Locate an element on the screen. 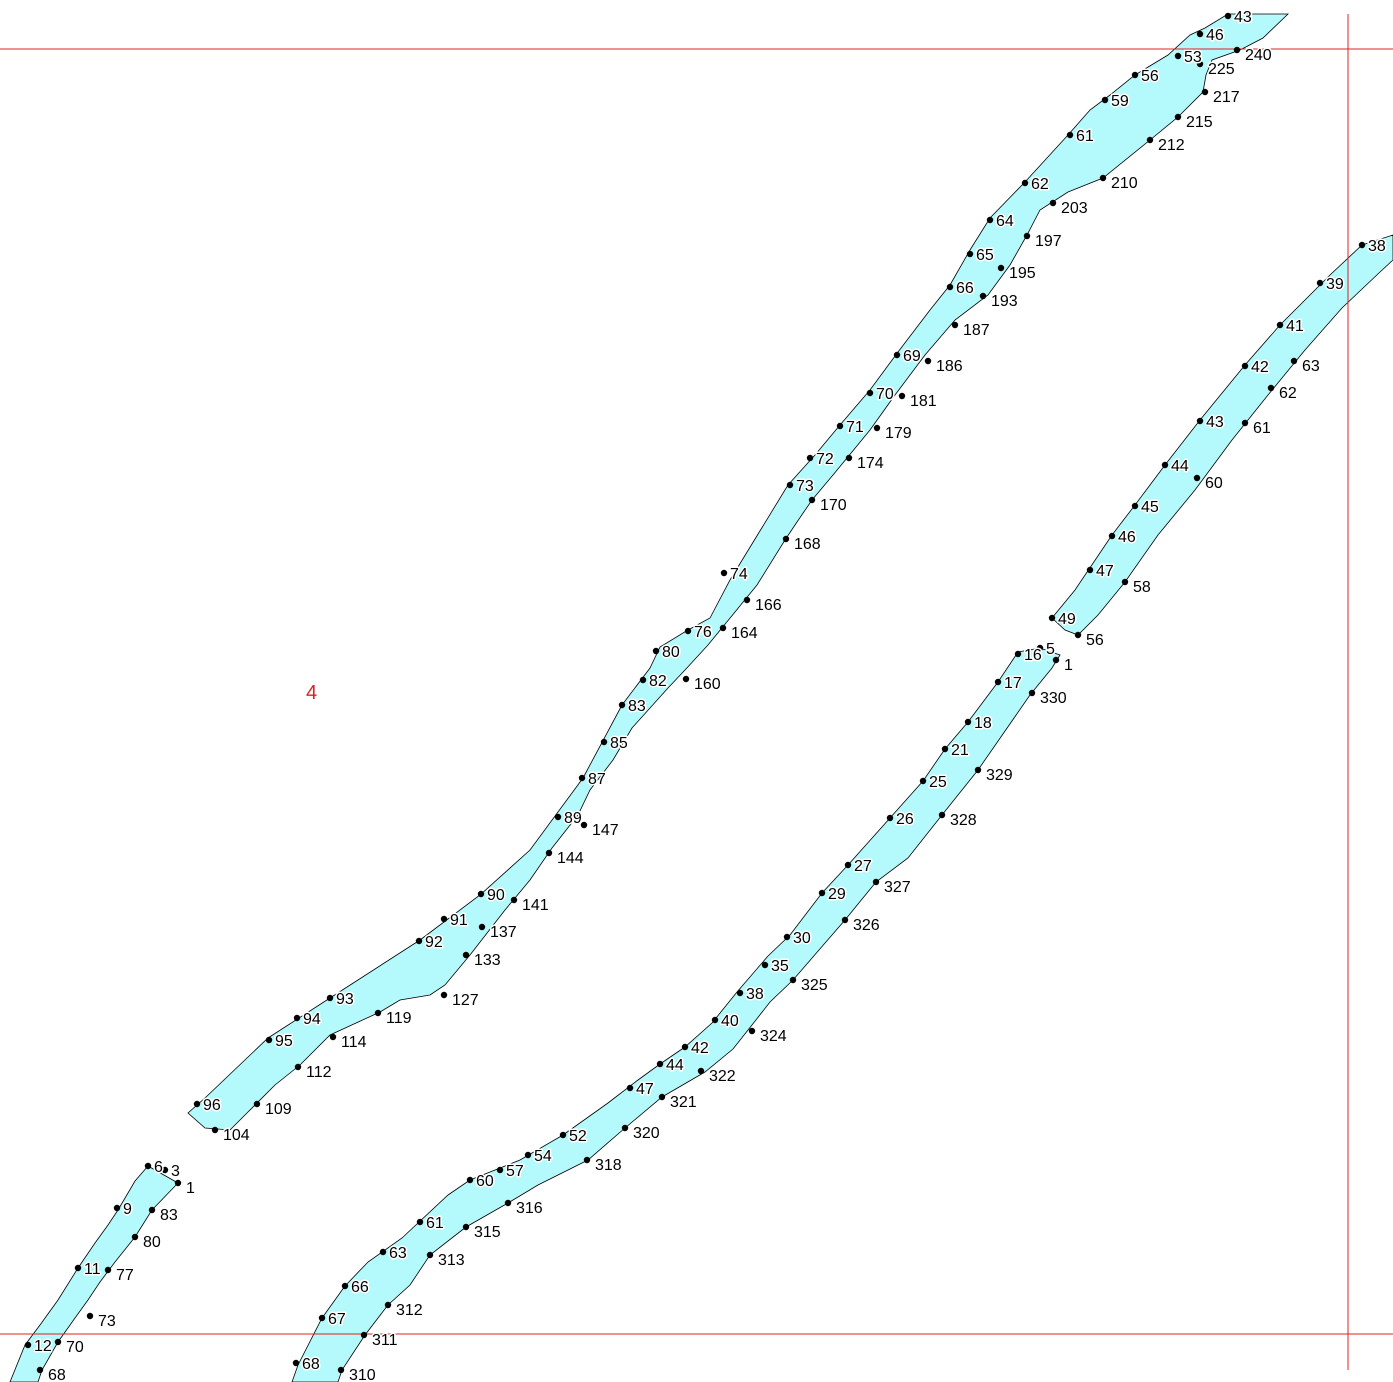 This screenshot has width=1393, height=1382. vertex-label: 68 is located at coordinates (311, 1364).